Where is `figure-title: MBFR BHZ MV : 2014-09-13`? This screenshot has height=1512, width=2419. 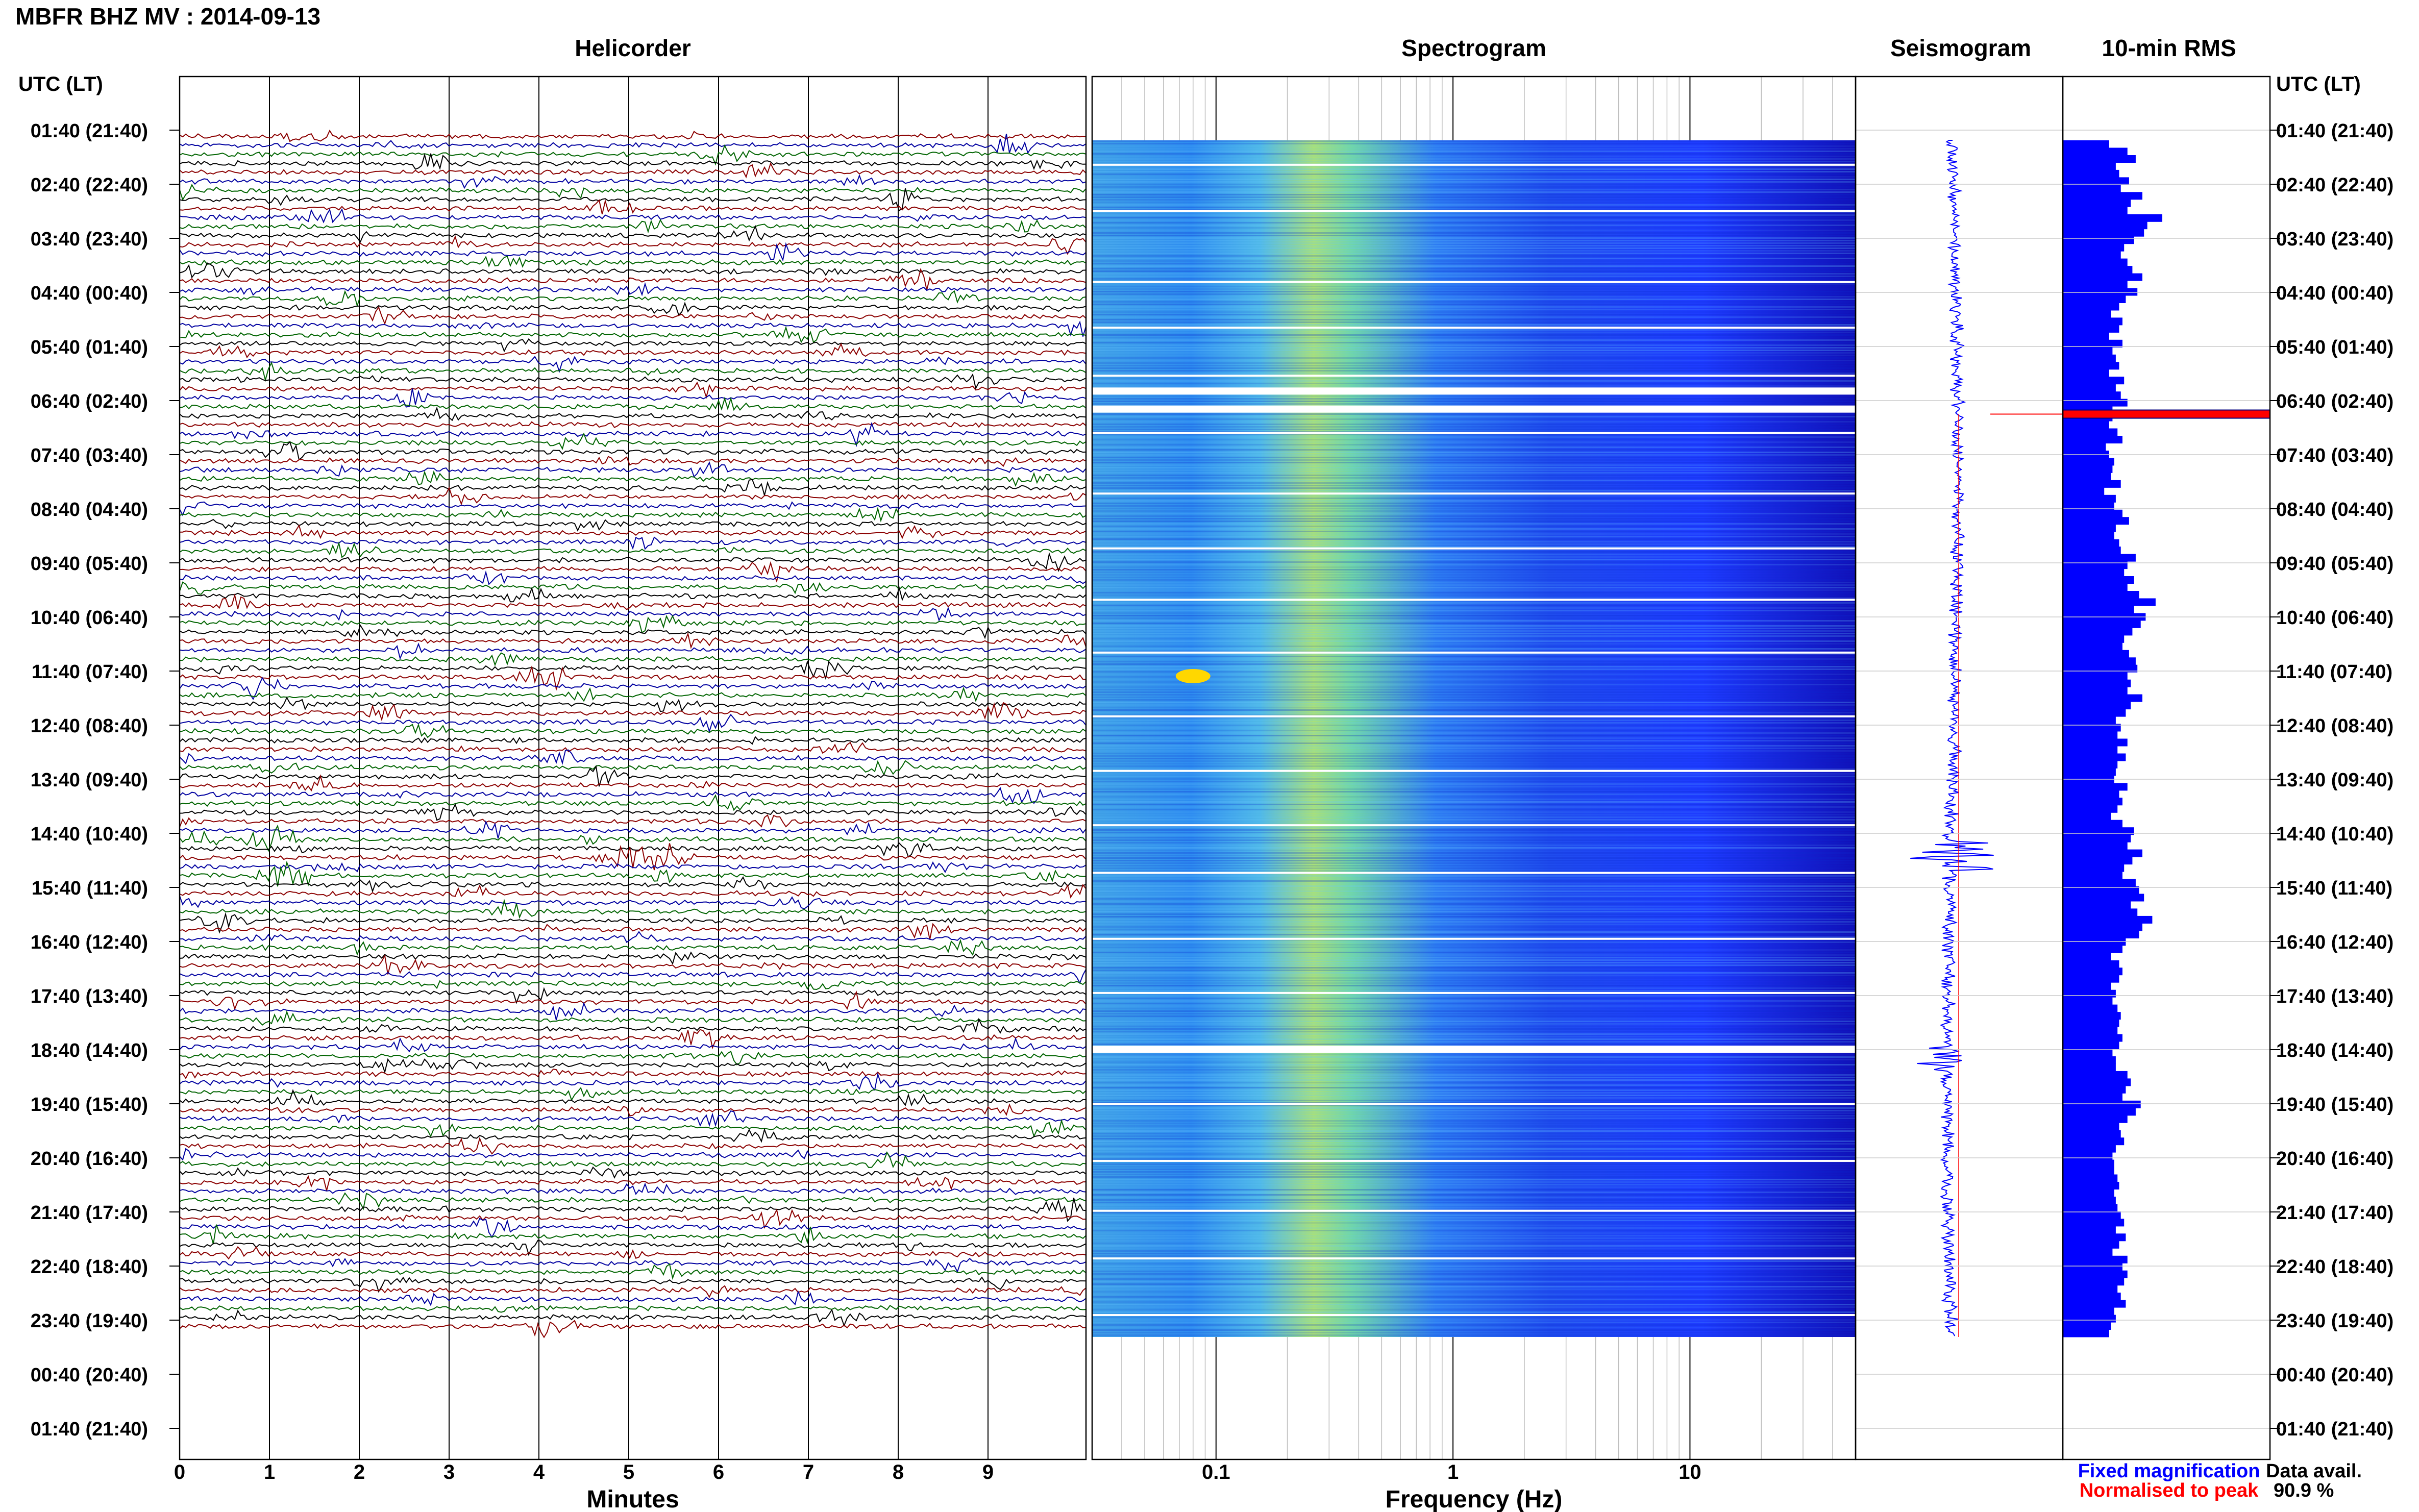 figure-title: MBFR BHZ MV : 2014-09-13 is located at coordinates (167, 16).